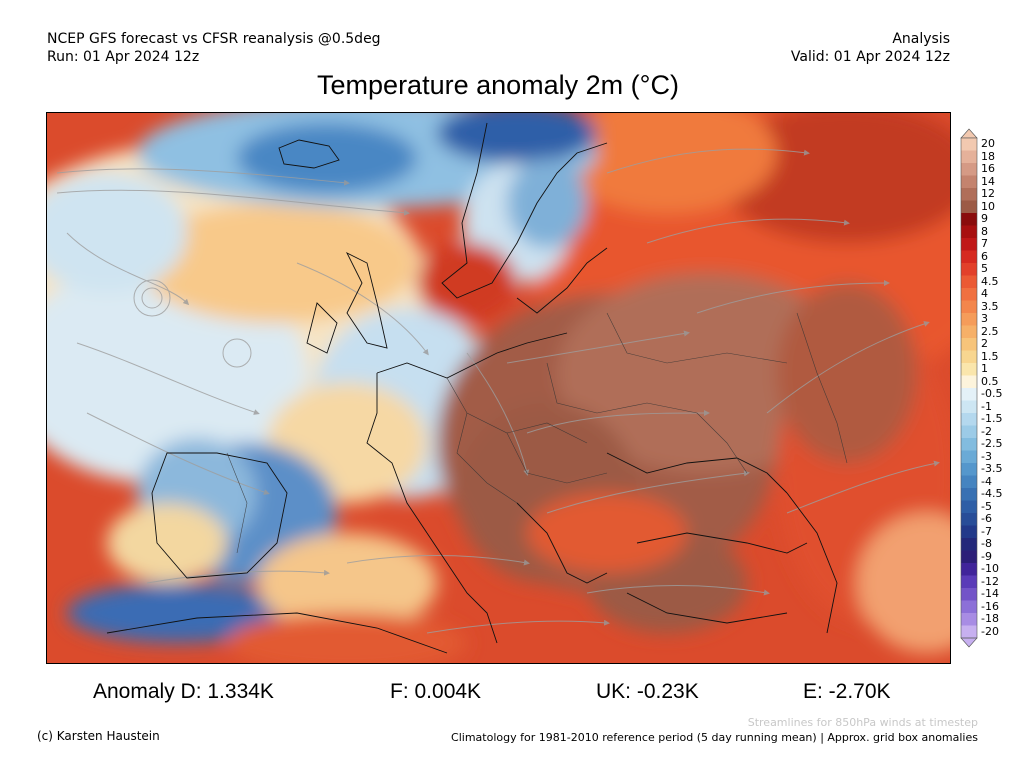 The image size is (1024, 768). What do you see at coordinates (990, 606) in the screenshot?
I see `colorbar-label: -16` at bounding box center [990, 606].